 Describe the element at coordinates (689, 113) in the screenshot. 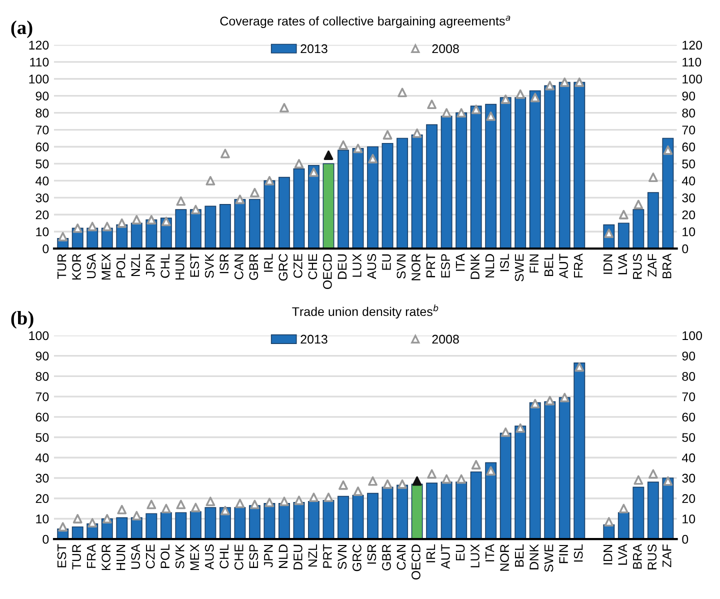

I see `y2-tick-label: 80` at that location.